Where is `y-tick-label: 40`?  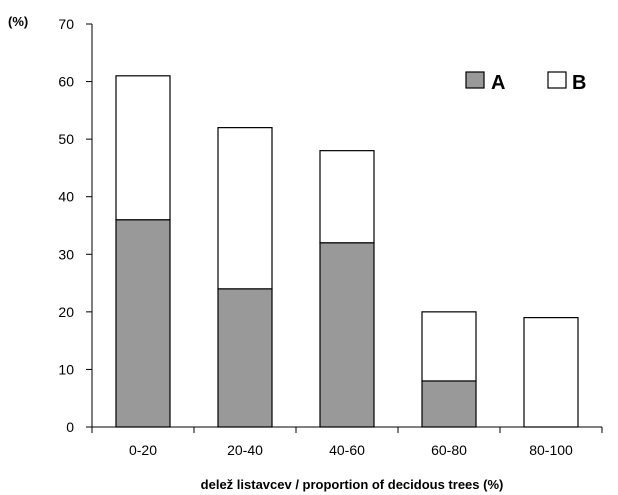
y-tick-label: 40 is located at coordinates (66, 197).